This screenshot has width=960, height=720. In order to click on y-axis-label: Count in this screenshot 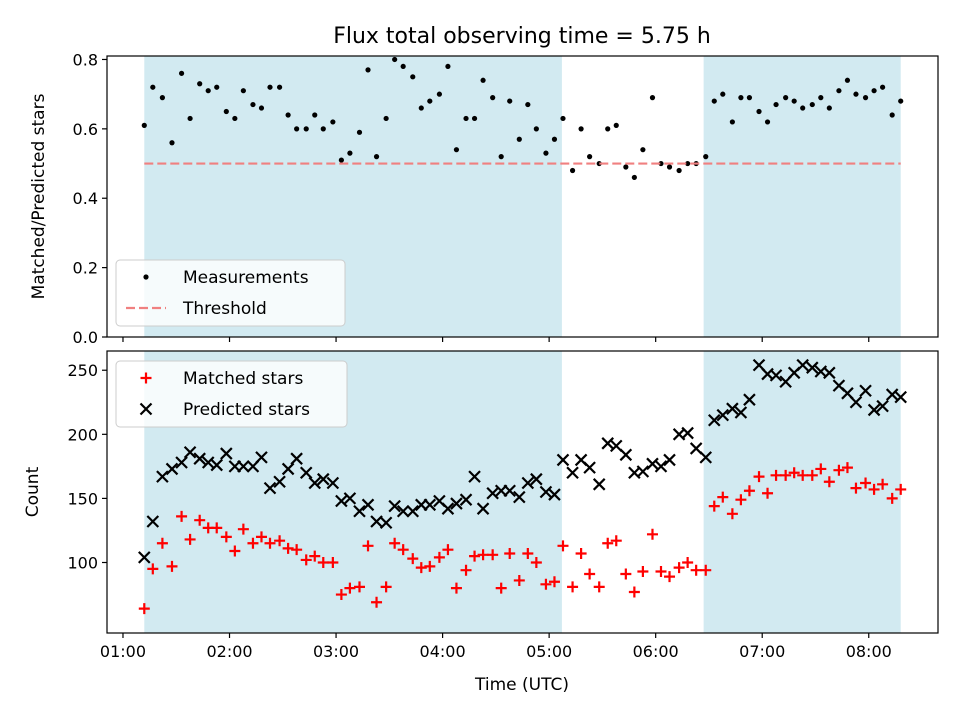, I will do `click(33, 491)`.